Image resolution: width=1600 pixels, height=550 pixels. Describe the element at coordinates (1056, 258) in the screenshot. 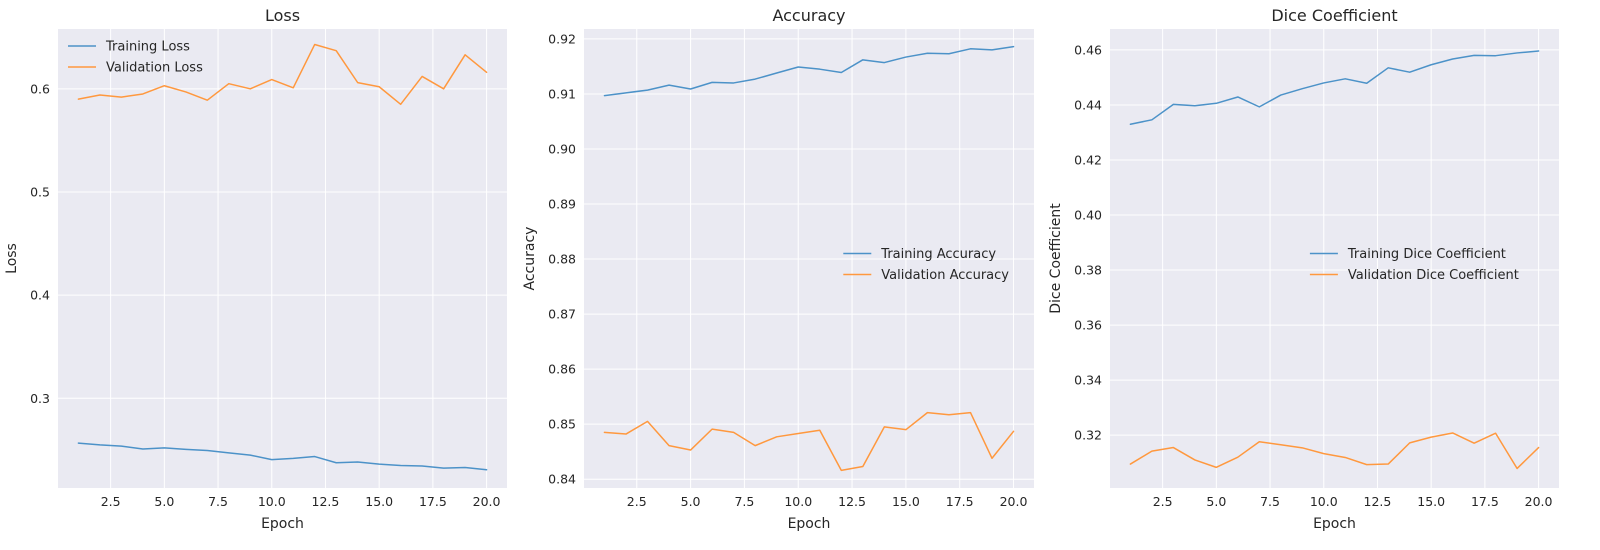

I see `y-axis-label: Dice Coefficient` at that location.